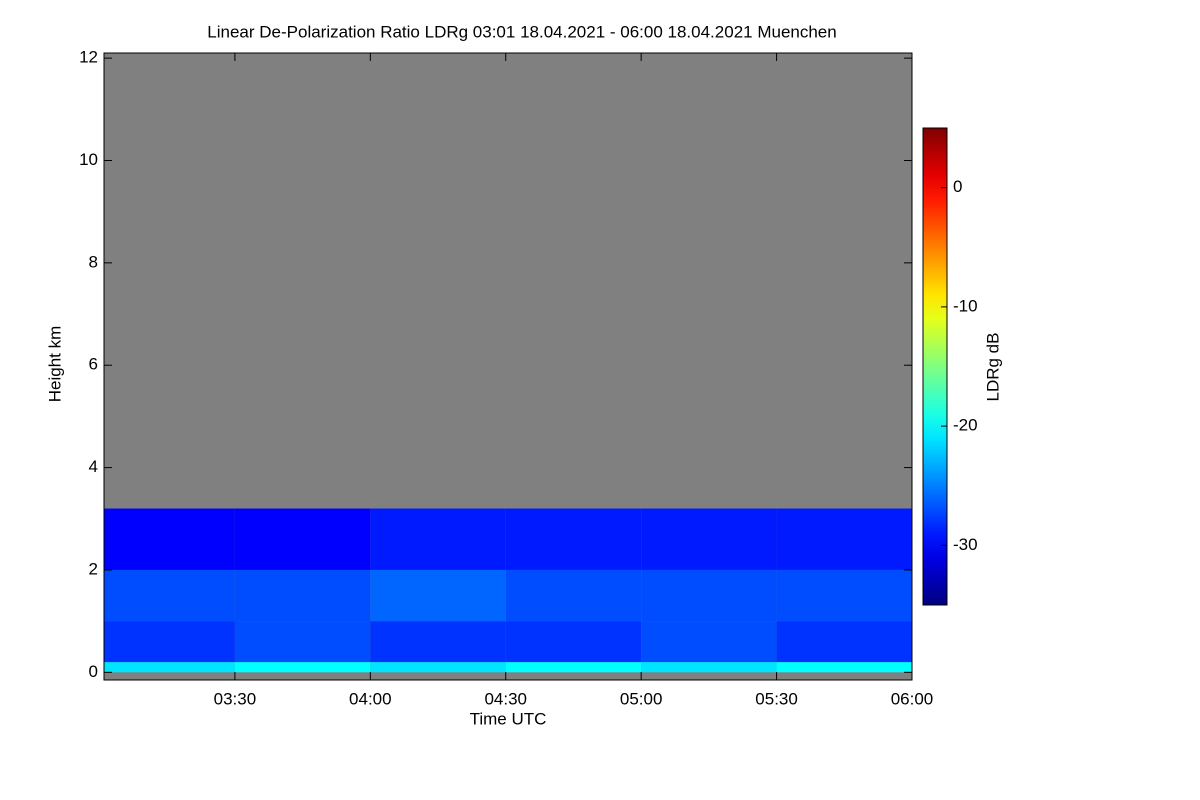  What do you see at coordinates (93, 466) in the screenshot?
I see `y-tick-label: 4` at bounding box center [93, 466].